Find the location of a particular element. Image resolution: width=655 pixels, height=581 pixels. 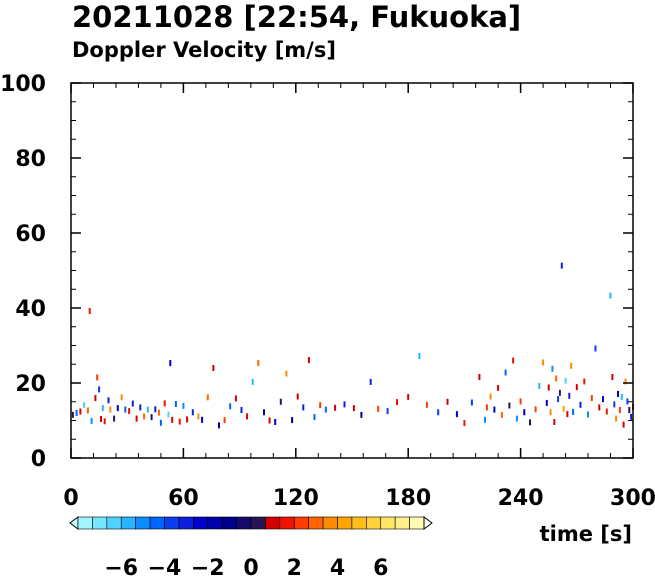

x-tick-label: 300 is located at coordinates (632, 498).